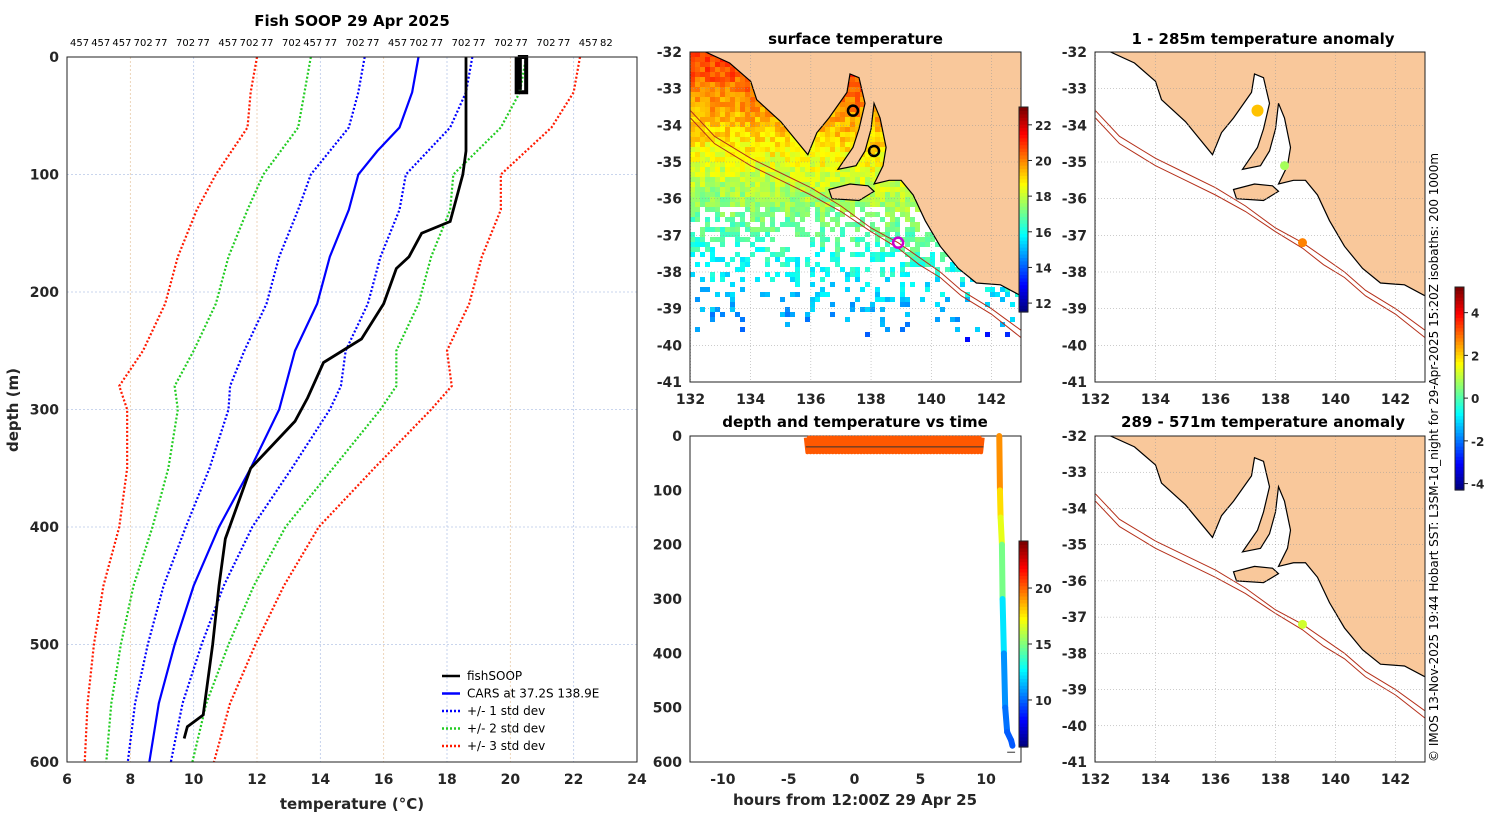 This screenshot has width=1500, height=820. I want to click on y-tick-label: -32, so click(1074, 53).